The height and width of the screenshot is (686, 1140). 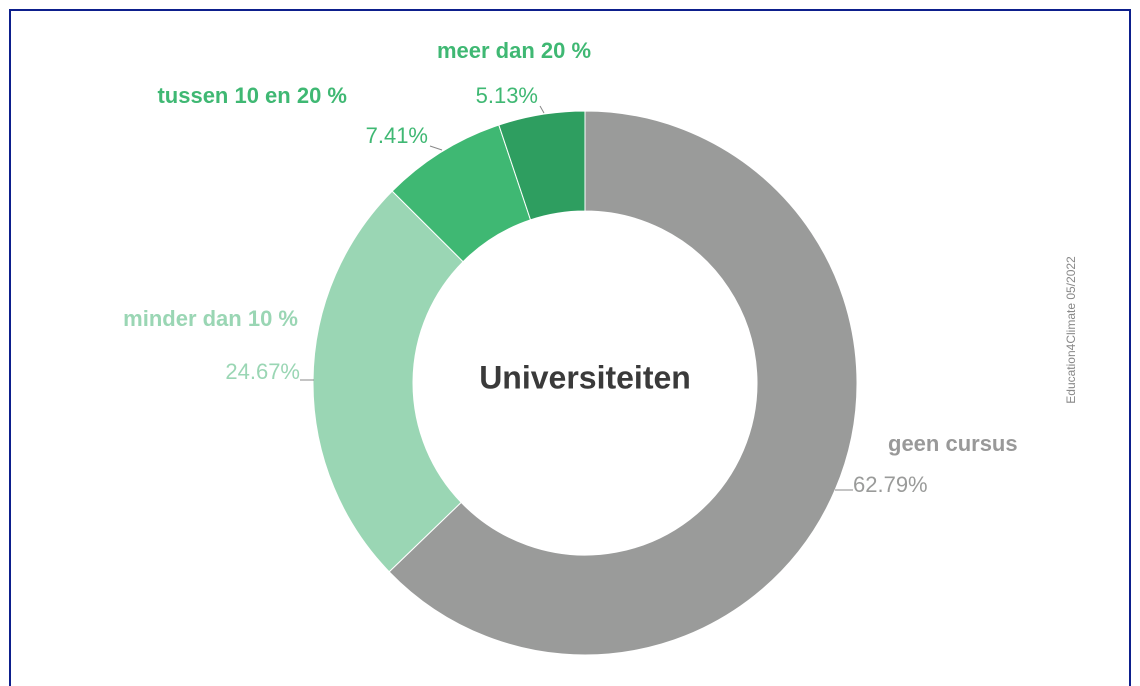 I want to click on slice-name: geen cursus, so click(x=953, y=443).